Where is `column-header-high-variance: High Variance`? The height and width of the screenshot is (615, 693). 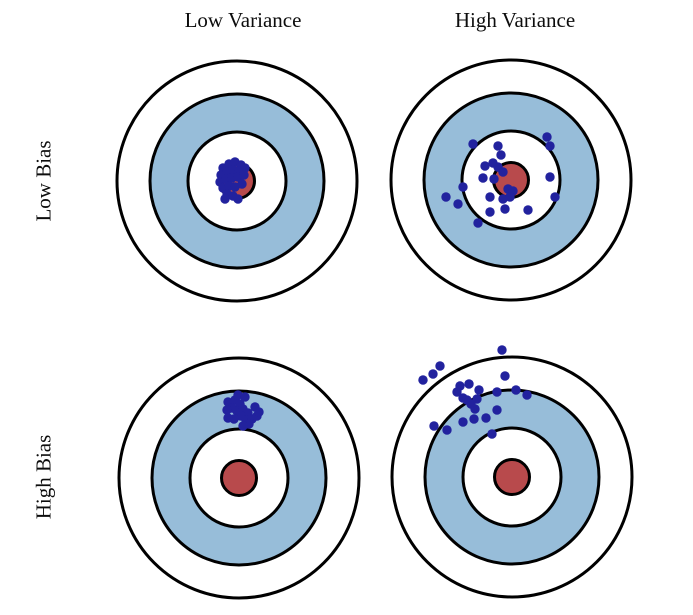
column-header-high-variance: High Variance is located at coordinates (515, 20).